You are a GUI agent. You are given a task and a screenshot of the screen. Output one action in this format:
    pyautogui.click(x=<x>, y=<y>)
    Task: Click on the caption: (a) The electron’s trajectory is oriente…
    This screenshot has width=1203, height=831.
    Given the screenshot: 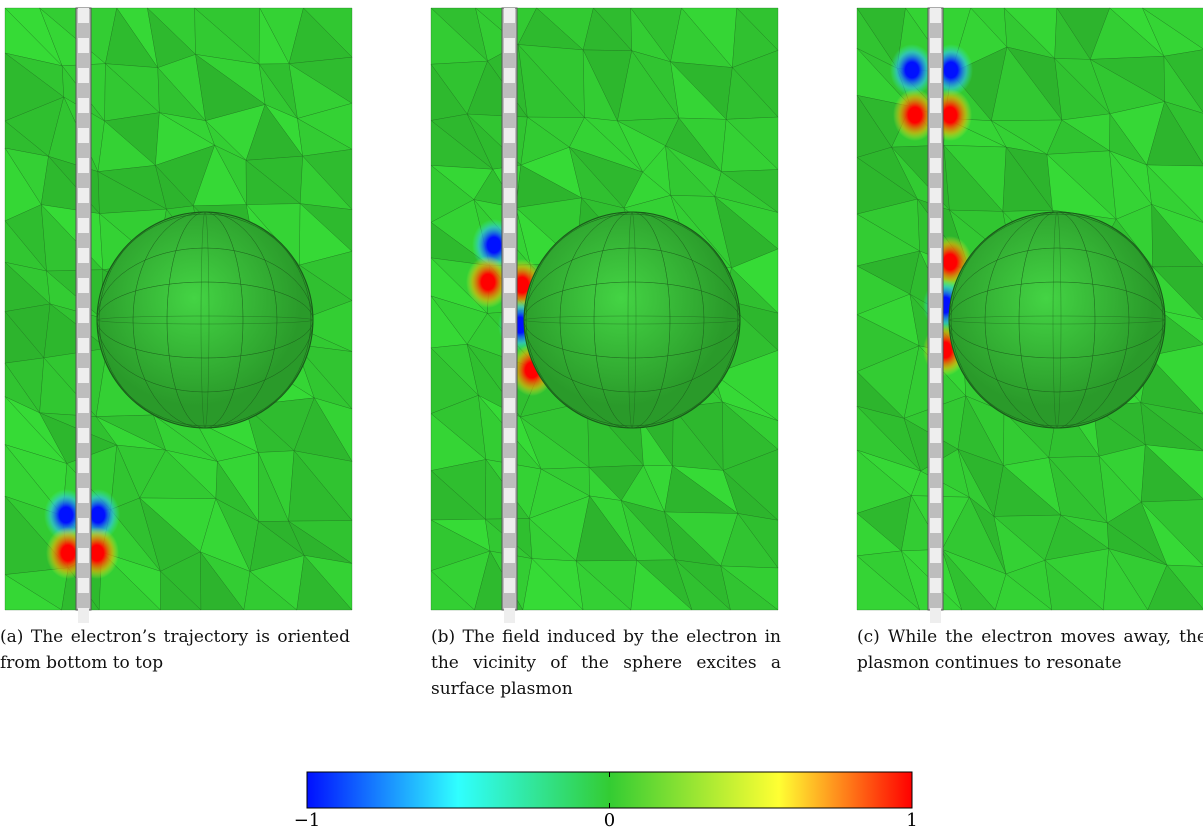 What is the action you would take?
    pyautogui.click(x=175, y=650)
    